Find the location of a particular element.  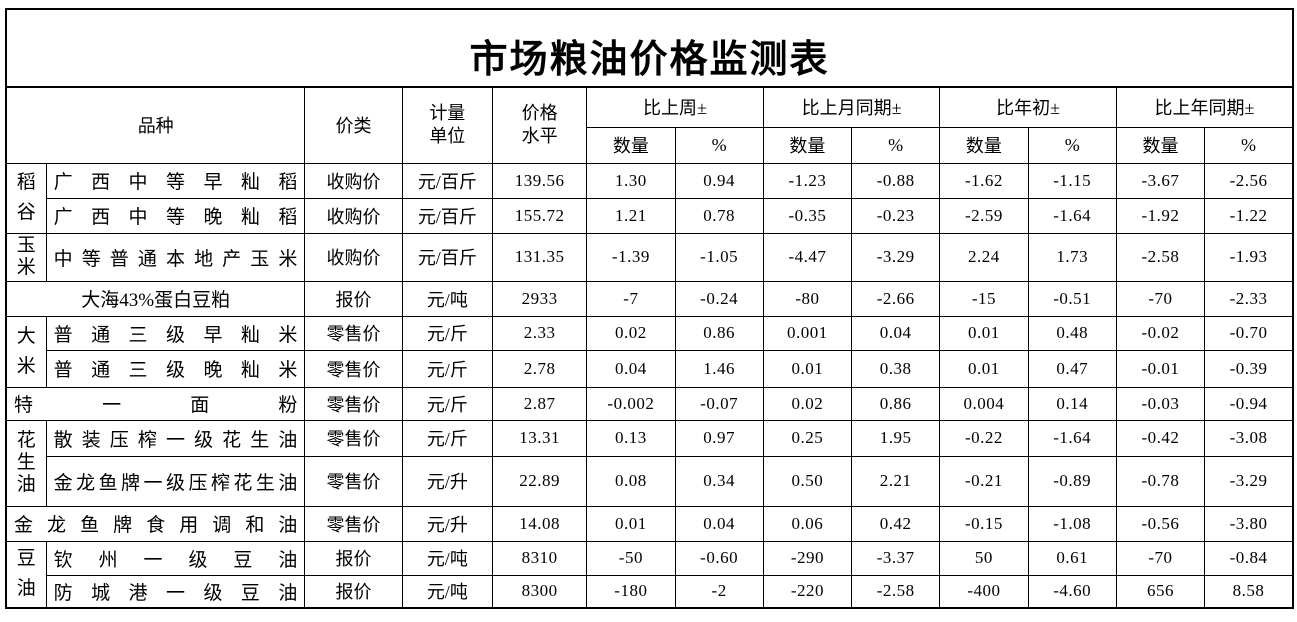

value-cell: -0.94 is located at coordinates (1249, 403).